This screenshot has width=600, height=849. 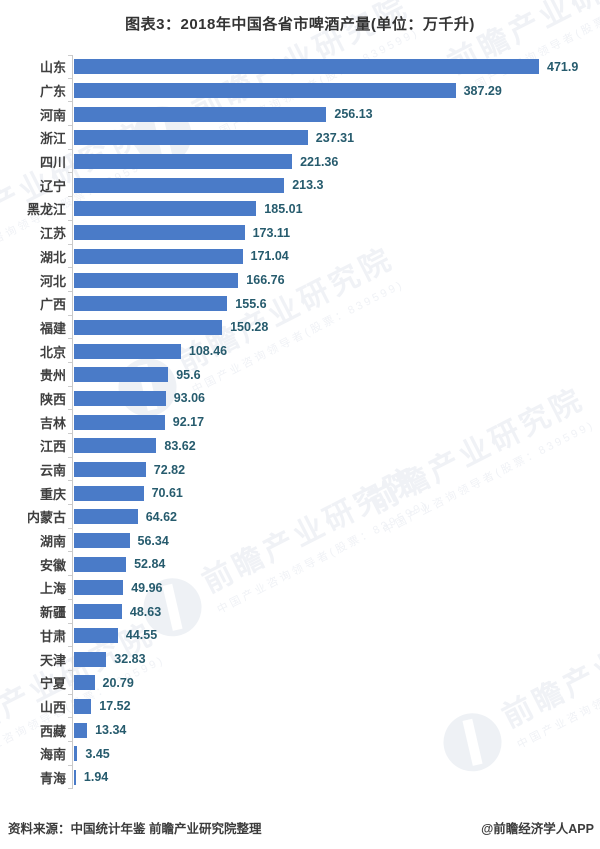 What do you see at coordinates (331, 232) in the screenshot?
I see `bar-track: 173.11` at bounding box center [331, 232].